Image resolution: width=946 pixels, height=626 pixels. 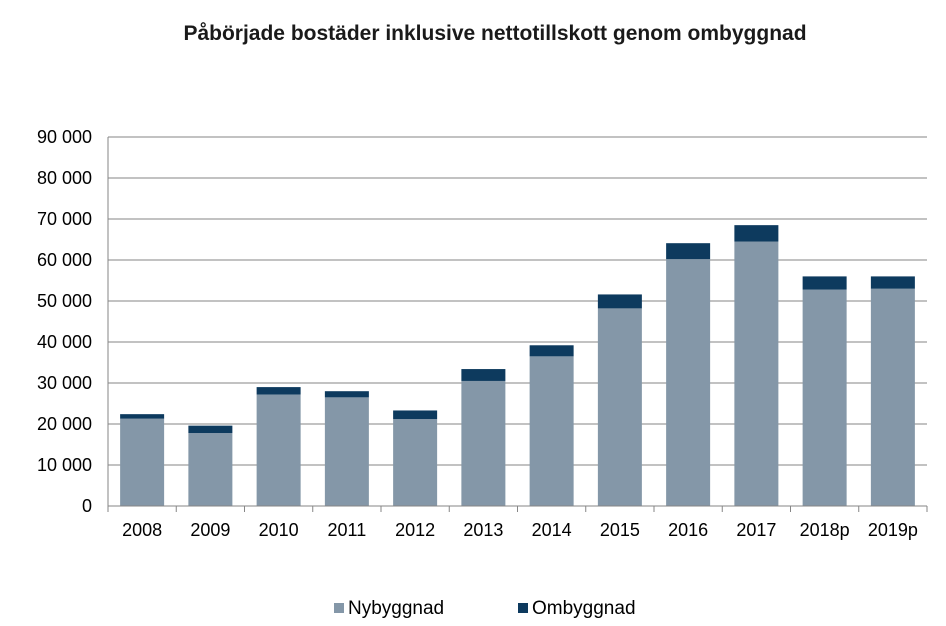 I want to click on legend-label: Nybyggnad, so click(x=396, y=608).